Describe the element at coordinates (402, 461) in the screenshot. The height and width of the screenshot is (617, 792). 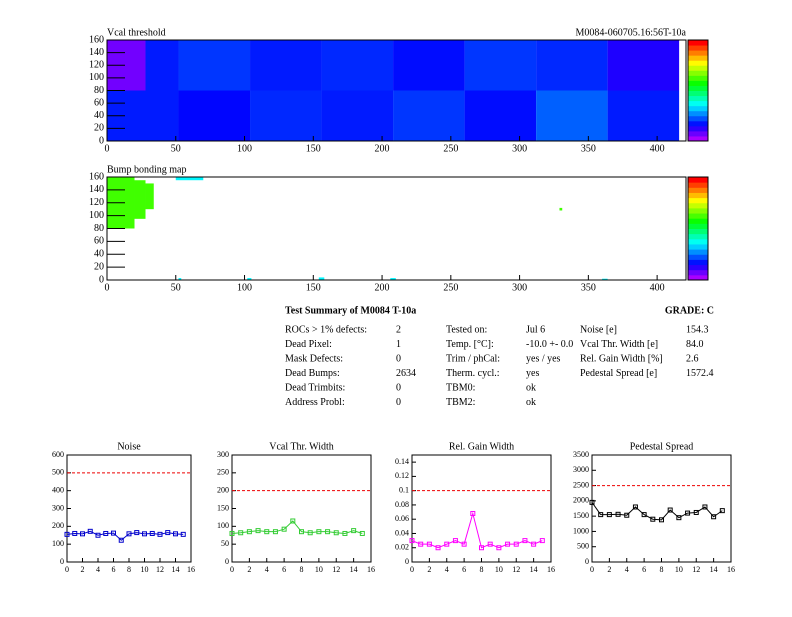
I see `y-tick-label: 0.14` at that location.